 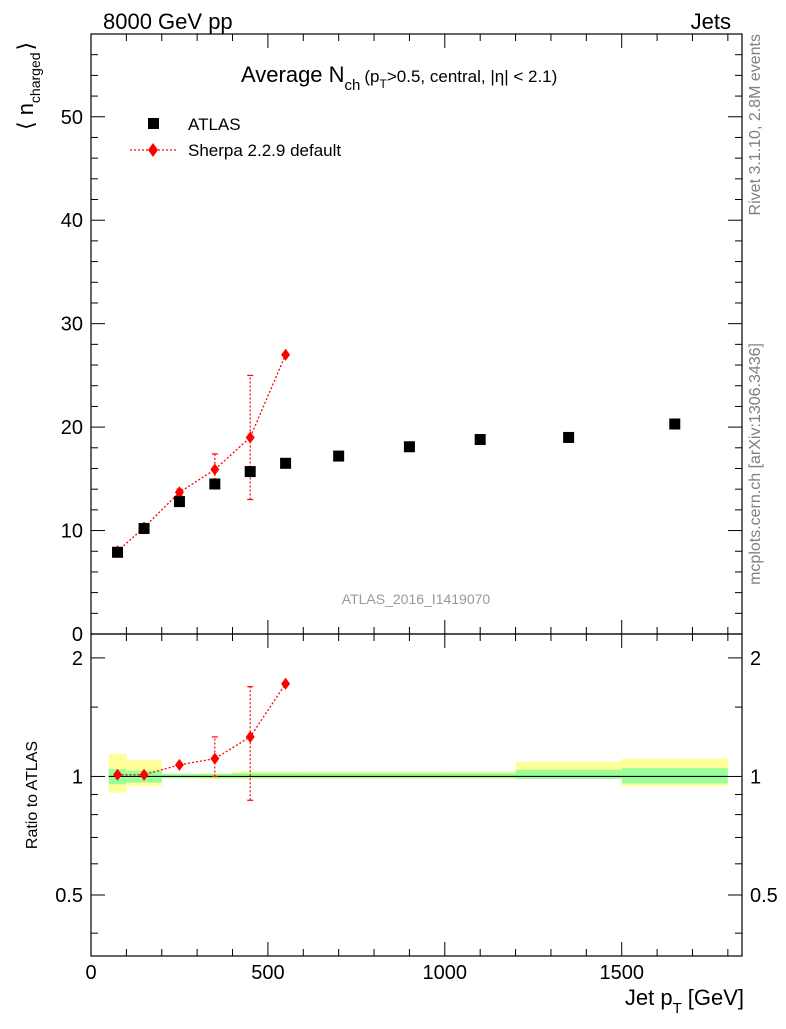 What do you see at coordinates (69, 896) in the screenshot?
I see `ratio-y-tick-label: 0.5` at bounding box center [69, 896].